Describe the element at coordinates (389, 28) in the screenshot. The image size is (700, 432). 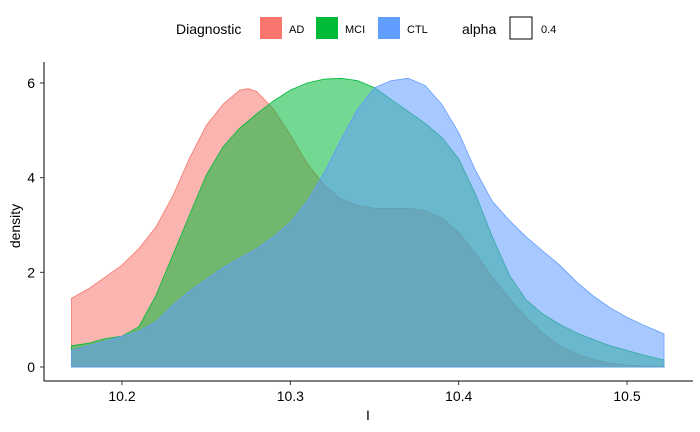
I see `legend-key-ctl` at that location.